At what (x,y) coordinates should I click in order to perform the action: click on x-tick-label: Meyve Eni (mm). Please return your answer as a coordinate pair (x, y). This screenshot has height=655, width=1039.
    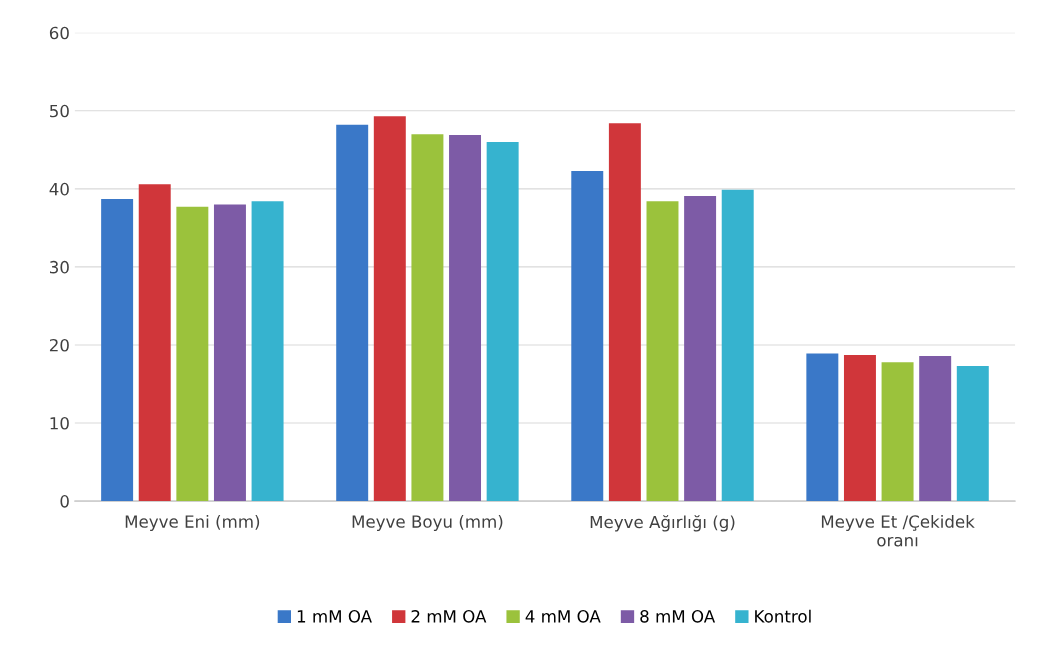
    Looking at the image, I should click on (192, 523).